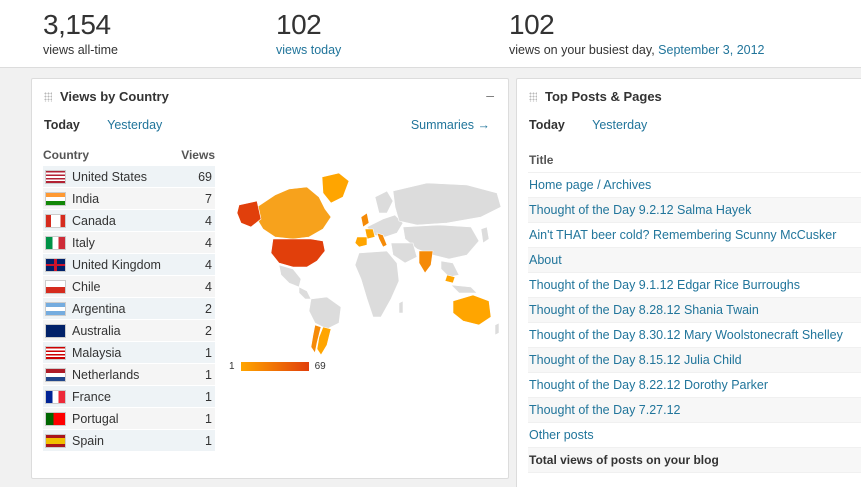 Image resolution: width=861 pixels, height=487 pixels. Describe the element at coordinates (97, 352) in the screenshot. I see `country-name: Malaysia` at that location.